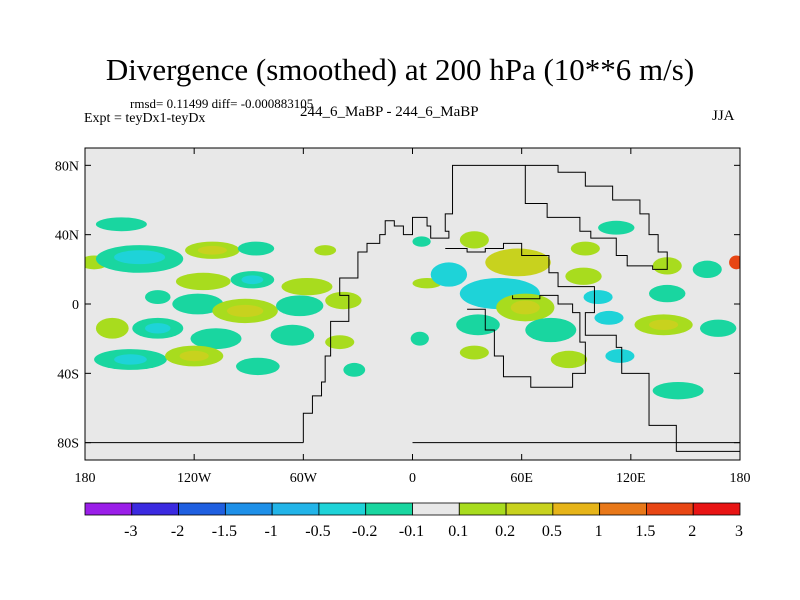 The width and height of the screenshot is (800, 600). I want to click on x-tick-label: 60W, so click(304, 478).